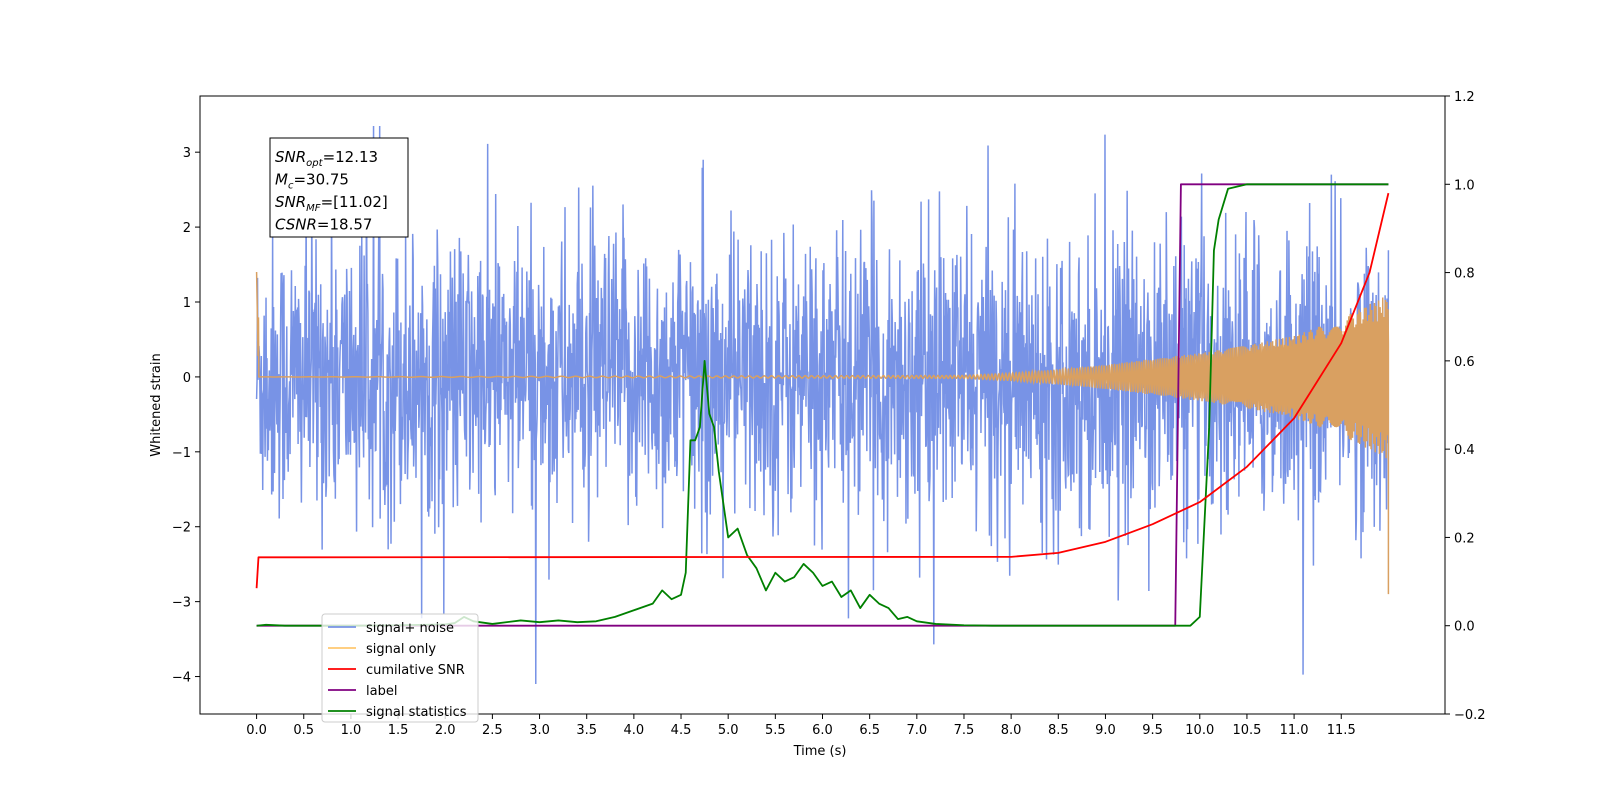 This screenshot has height=800, width=1600. Describe the element at coordinates (964, 730) in the screenshot. I see `x-tick-label: 7.5` at that location.